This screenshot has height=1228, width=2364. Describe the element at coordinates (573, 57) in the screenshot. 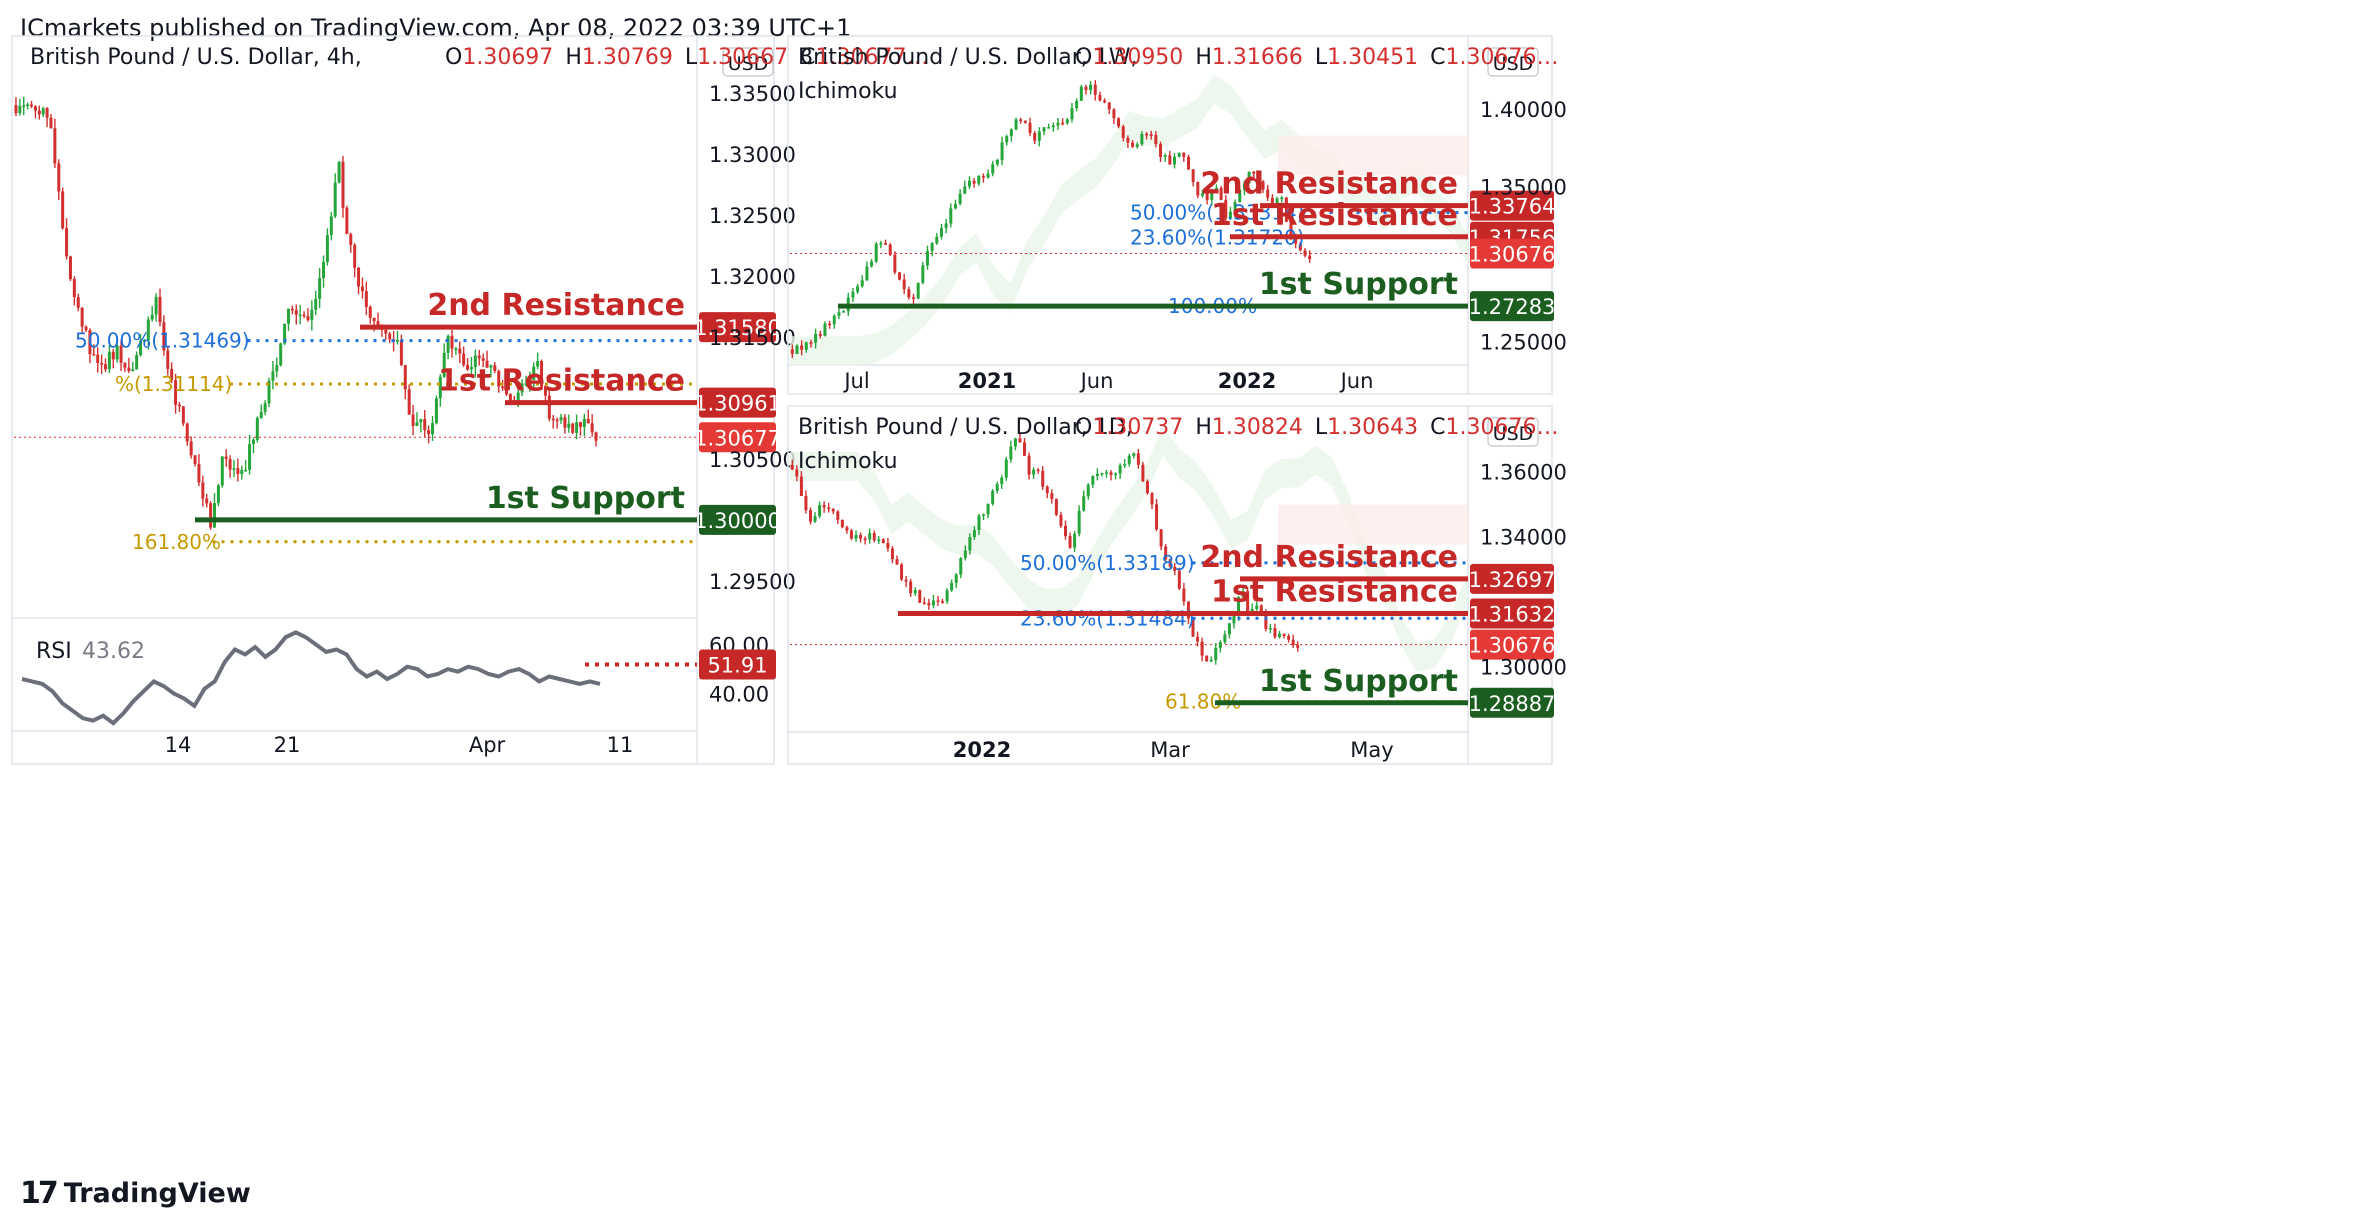

I see `h4-ohlc-part: H` at that location.